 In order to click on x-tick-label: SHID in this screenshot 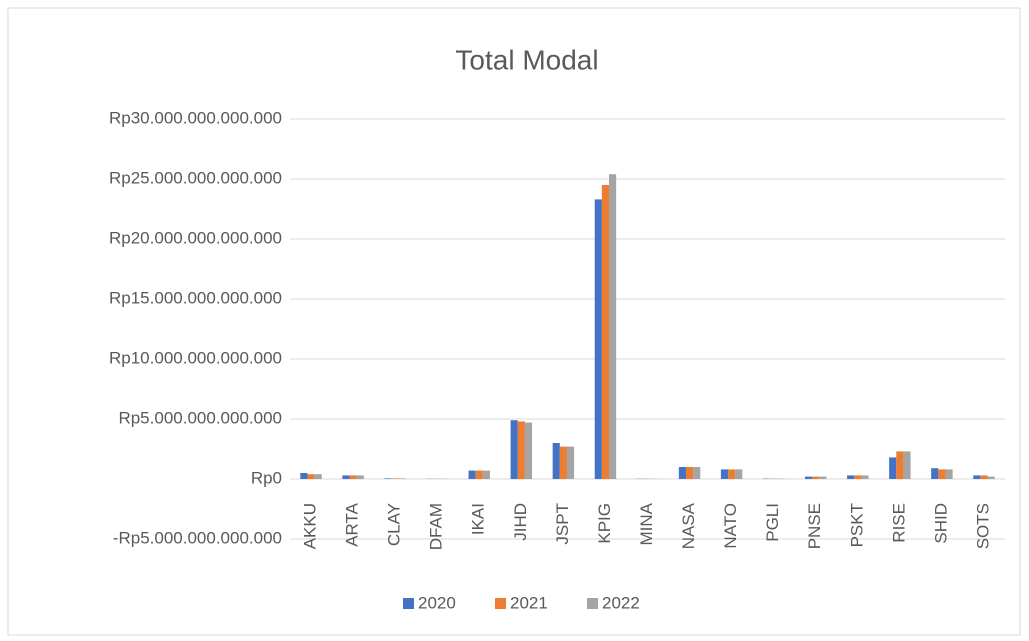, I will do `click(940, 523)`.